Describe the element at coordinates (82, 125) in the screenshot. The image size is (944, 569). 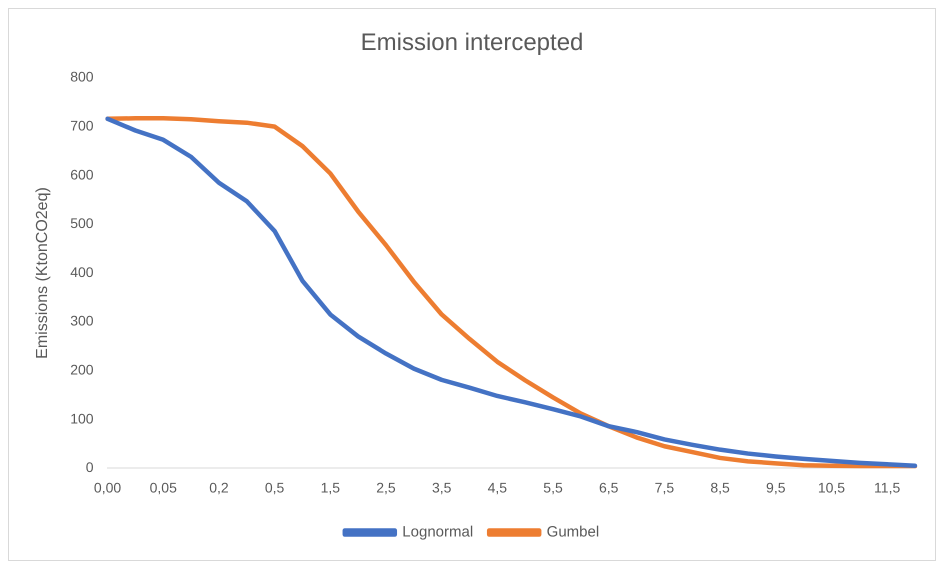
I see `y-tick-label: 700` at that location.